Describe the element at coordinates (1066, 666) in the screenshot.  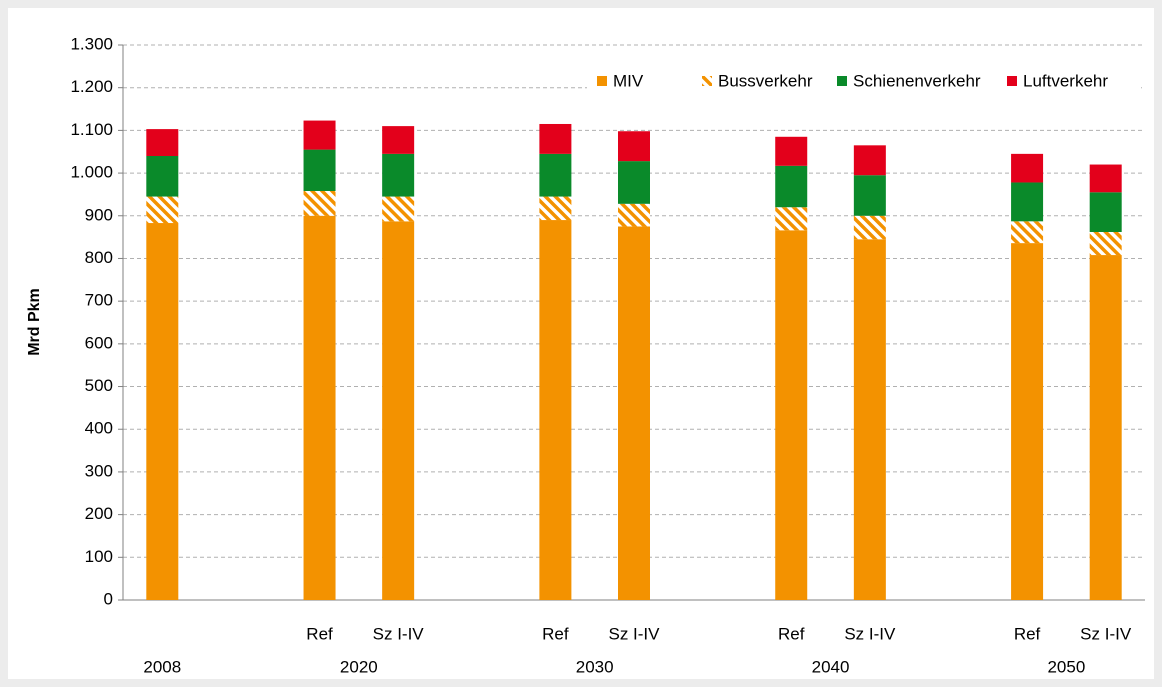
I see `group-label: 2050` at that location.